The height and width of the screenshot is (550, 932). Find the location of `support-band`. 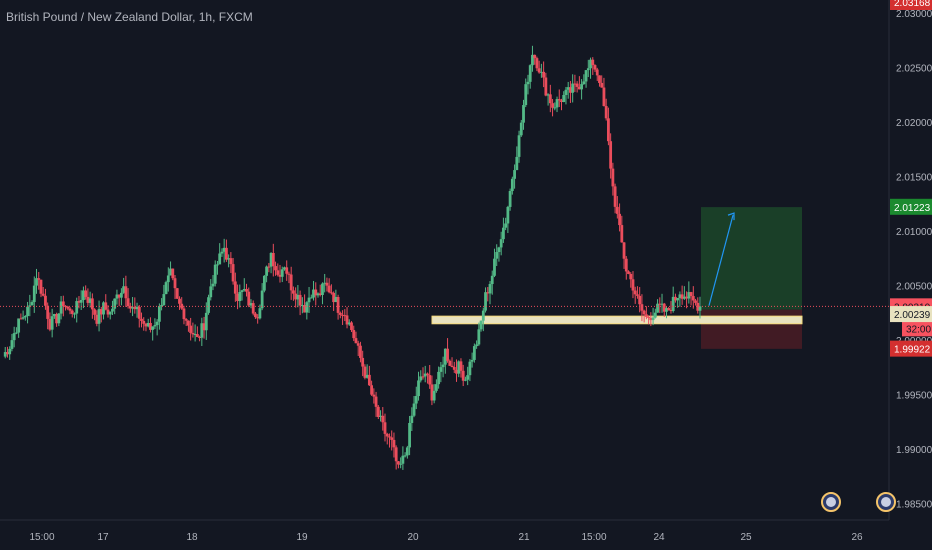

support-band is located at coordinates (617, 320).